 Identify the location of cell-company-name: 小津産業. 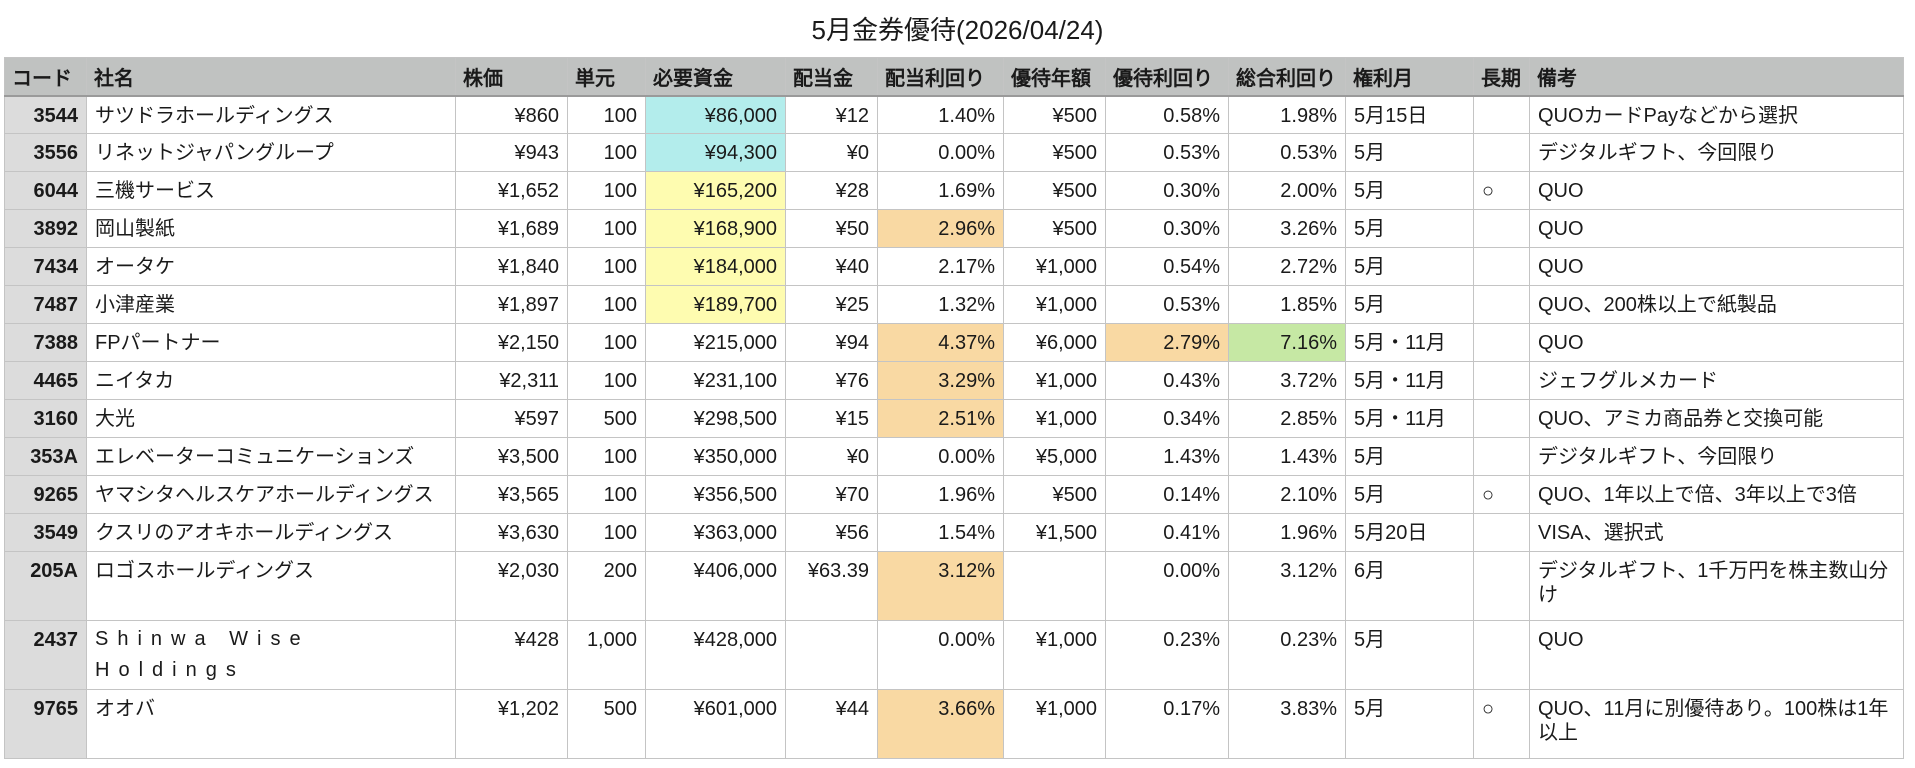
(271, 304).